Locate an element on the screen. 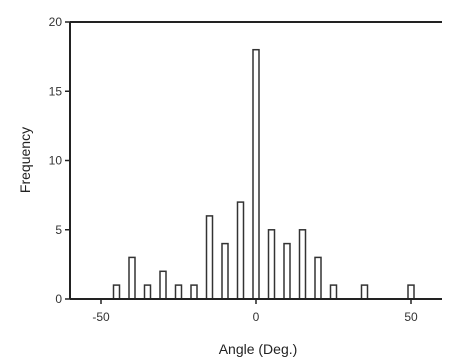 The height and width of the screenshot is (358, 453). y-tick-label: 20 is located at coordinates (56, 22).